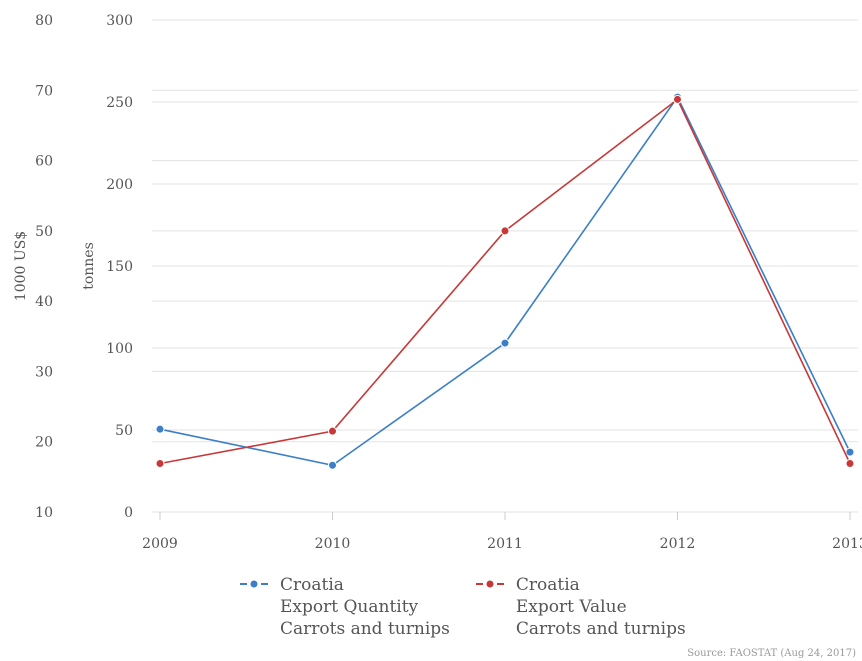 Image resolution: width=862 pixels, height=661 pixels. What do you see at coordinates (44, 302) in the screenshot?
I see `left-tick-label: 40` at bounding box center [44, 302].